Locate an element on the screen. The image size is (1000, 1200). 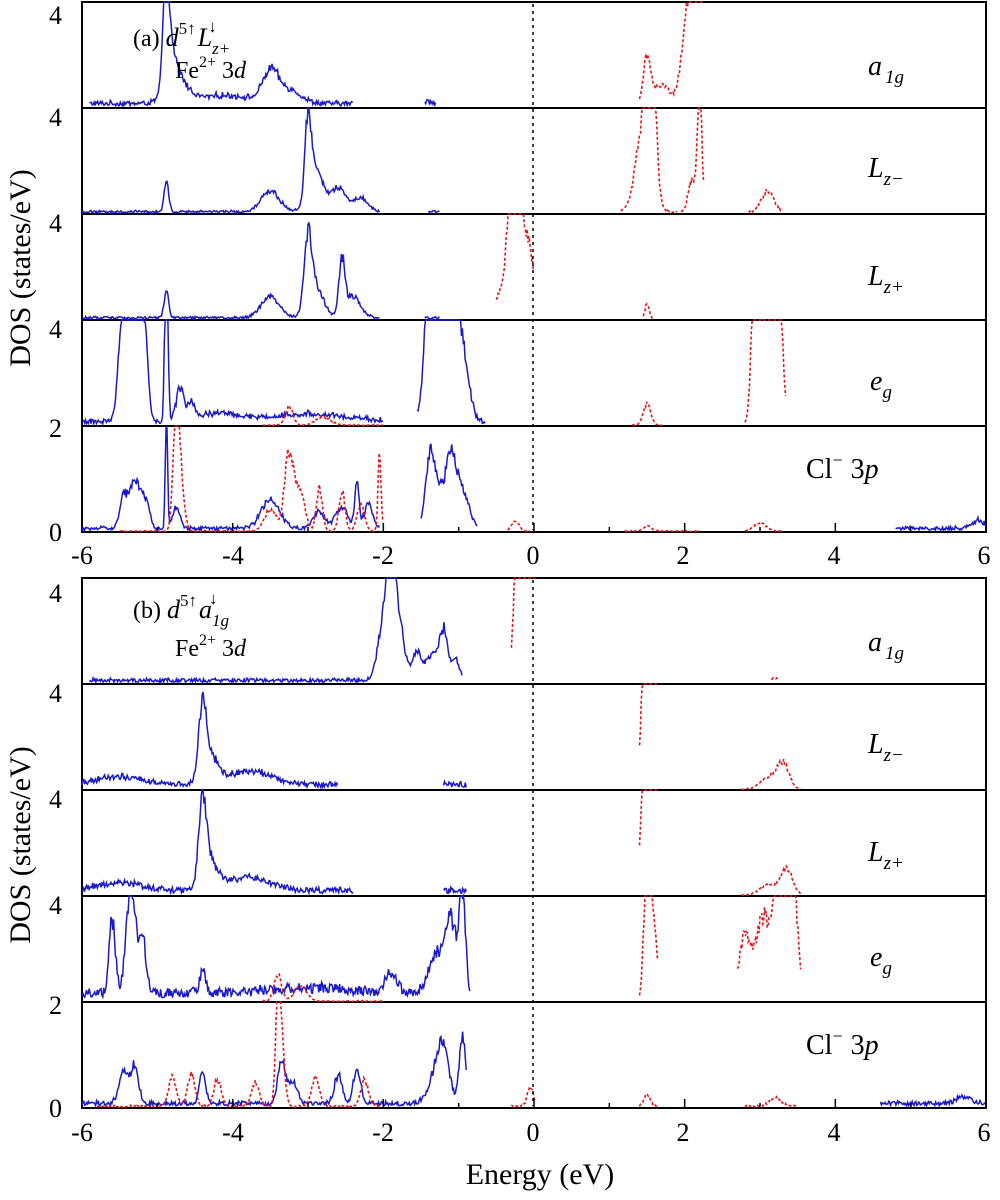
panel-b-x-ticks is located at coordinates (534, 1103).